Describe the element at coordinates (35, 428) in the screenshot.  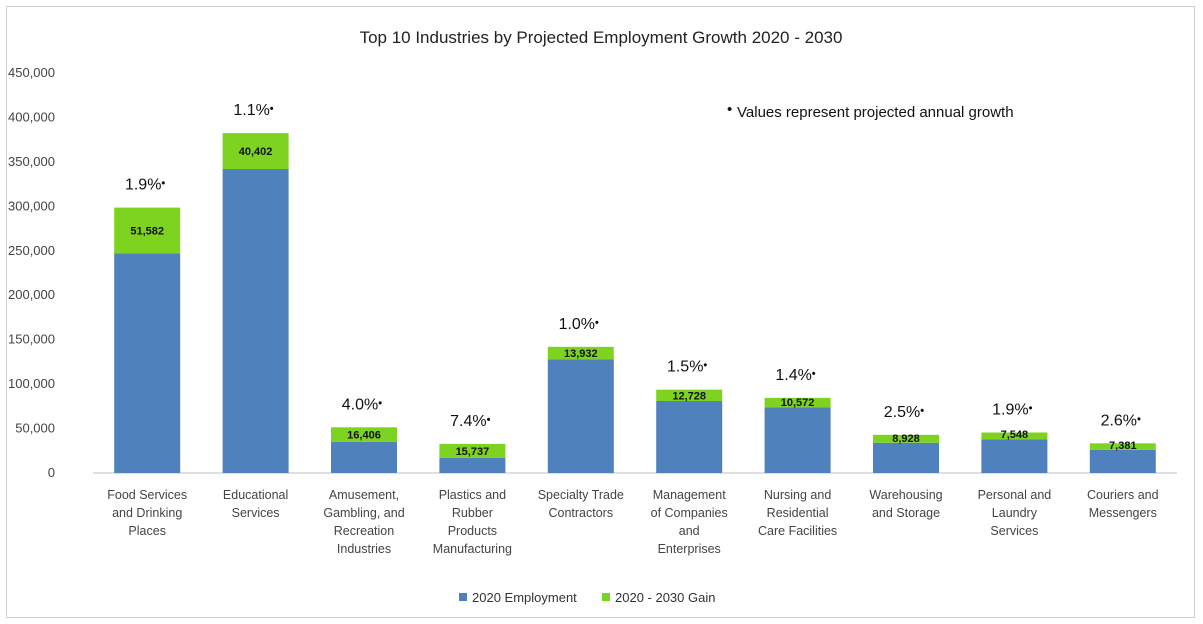
I see `y-tick-label: 50,000` at that location.